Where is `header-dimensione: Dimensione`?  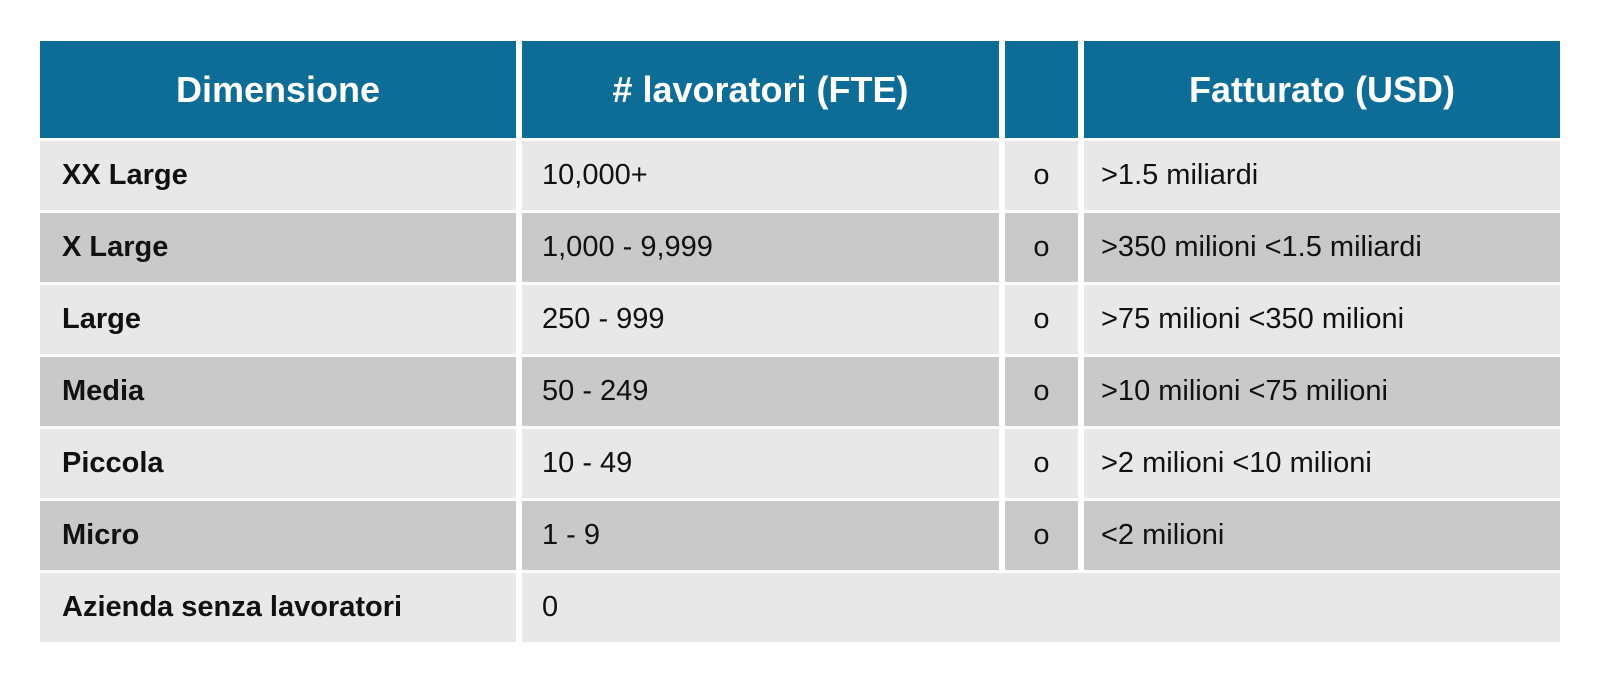 header-dimensione: Dimensione is located at coordinates (278, 89).